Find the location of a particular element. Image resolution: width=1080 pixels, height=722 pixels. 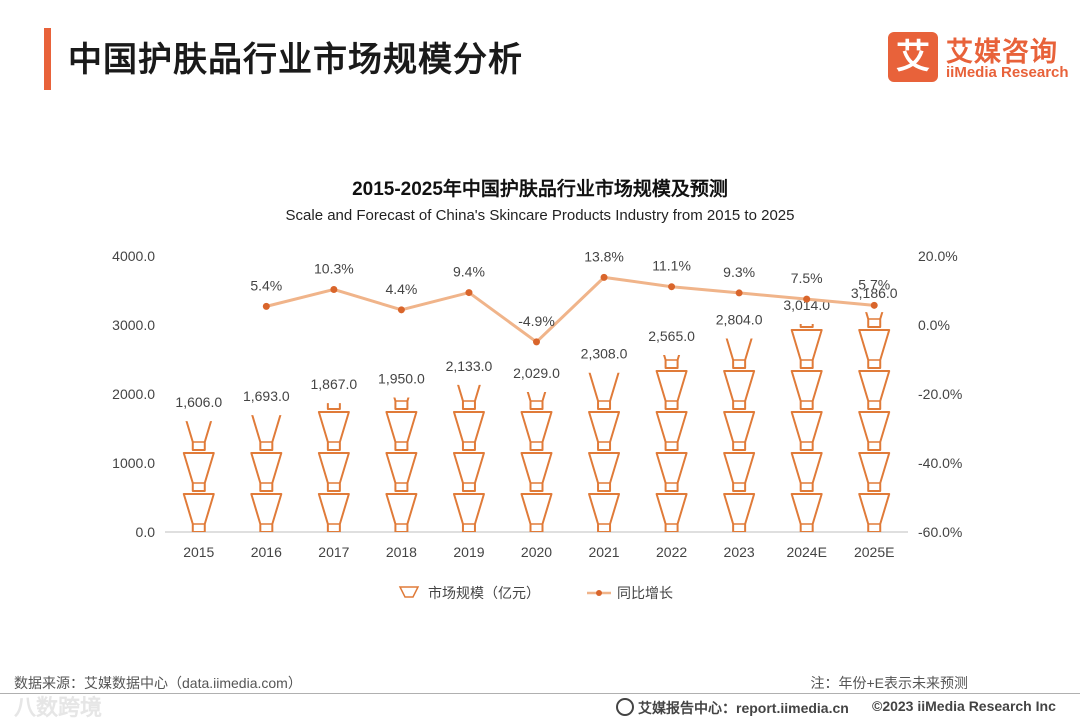

growth-data-label: 5.4% is located at coordinates (266, 285).